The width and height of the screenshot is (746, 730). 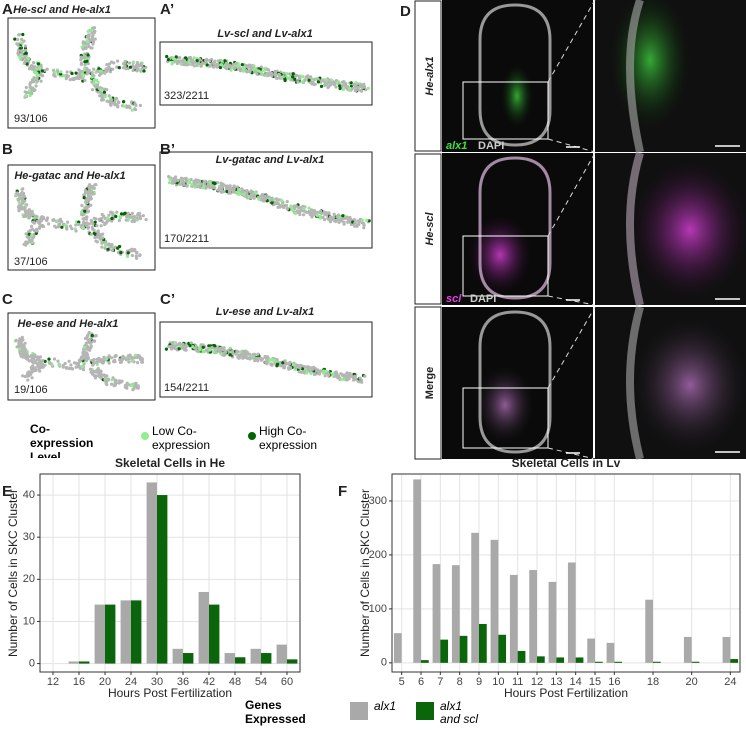 I want to click on panel-title: Lv-gatac and Lv-alx1, so click(x=270, y=160).